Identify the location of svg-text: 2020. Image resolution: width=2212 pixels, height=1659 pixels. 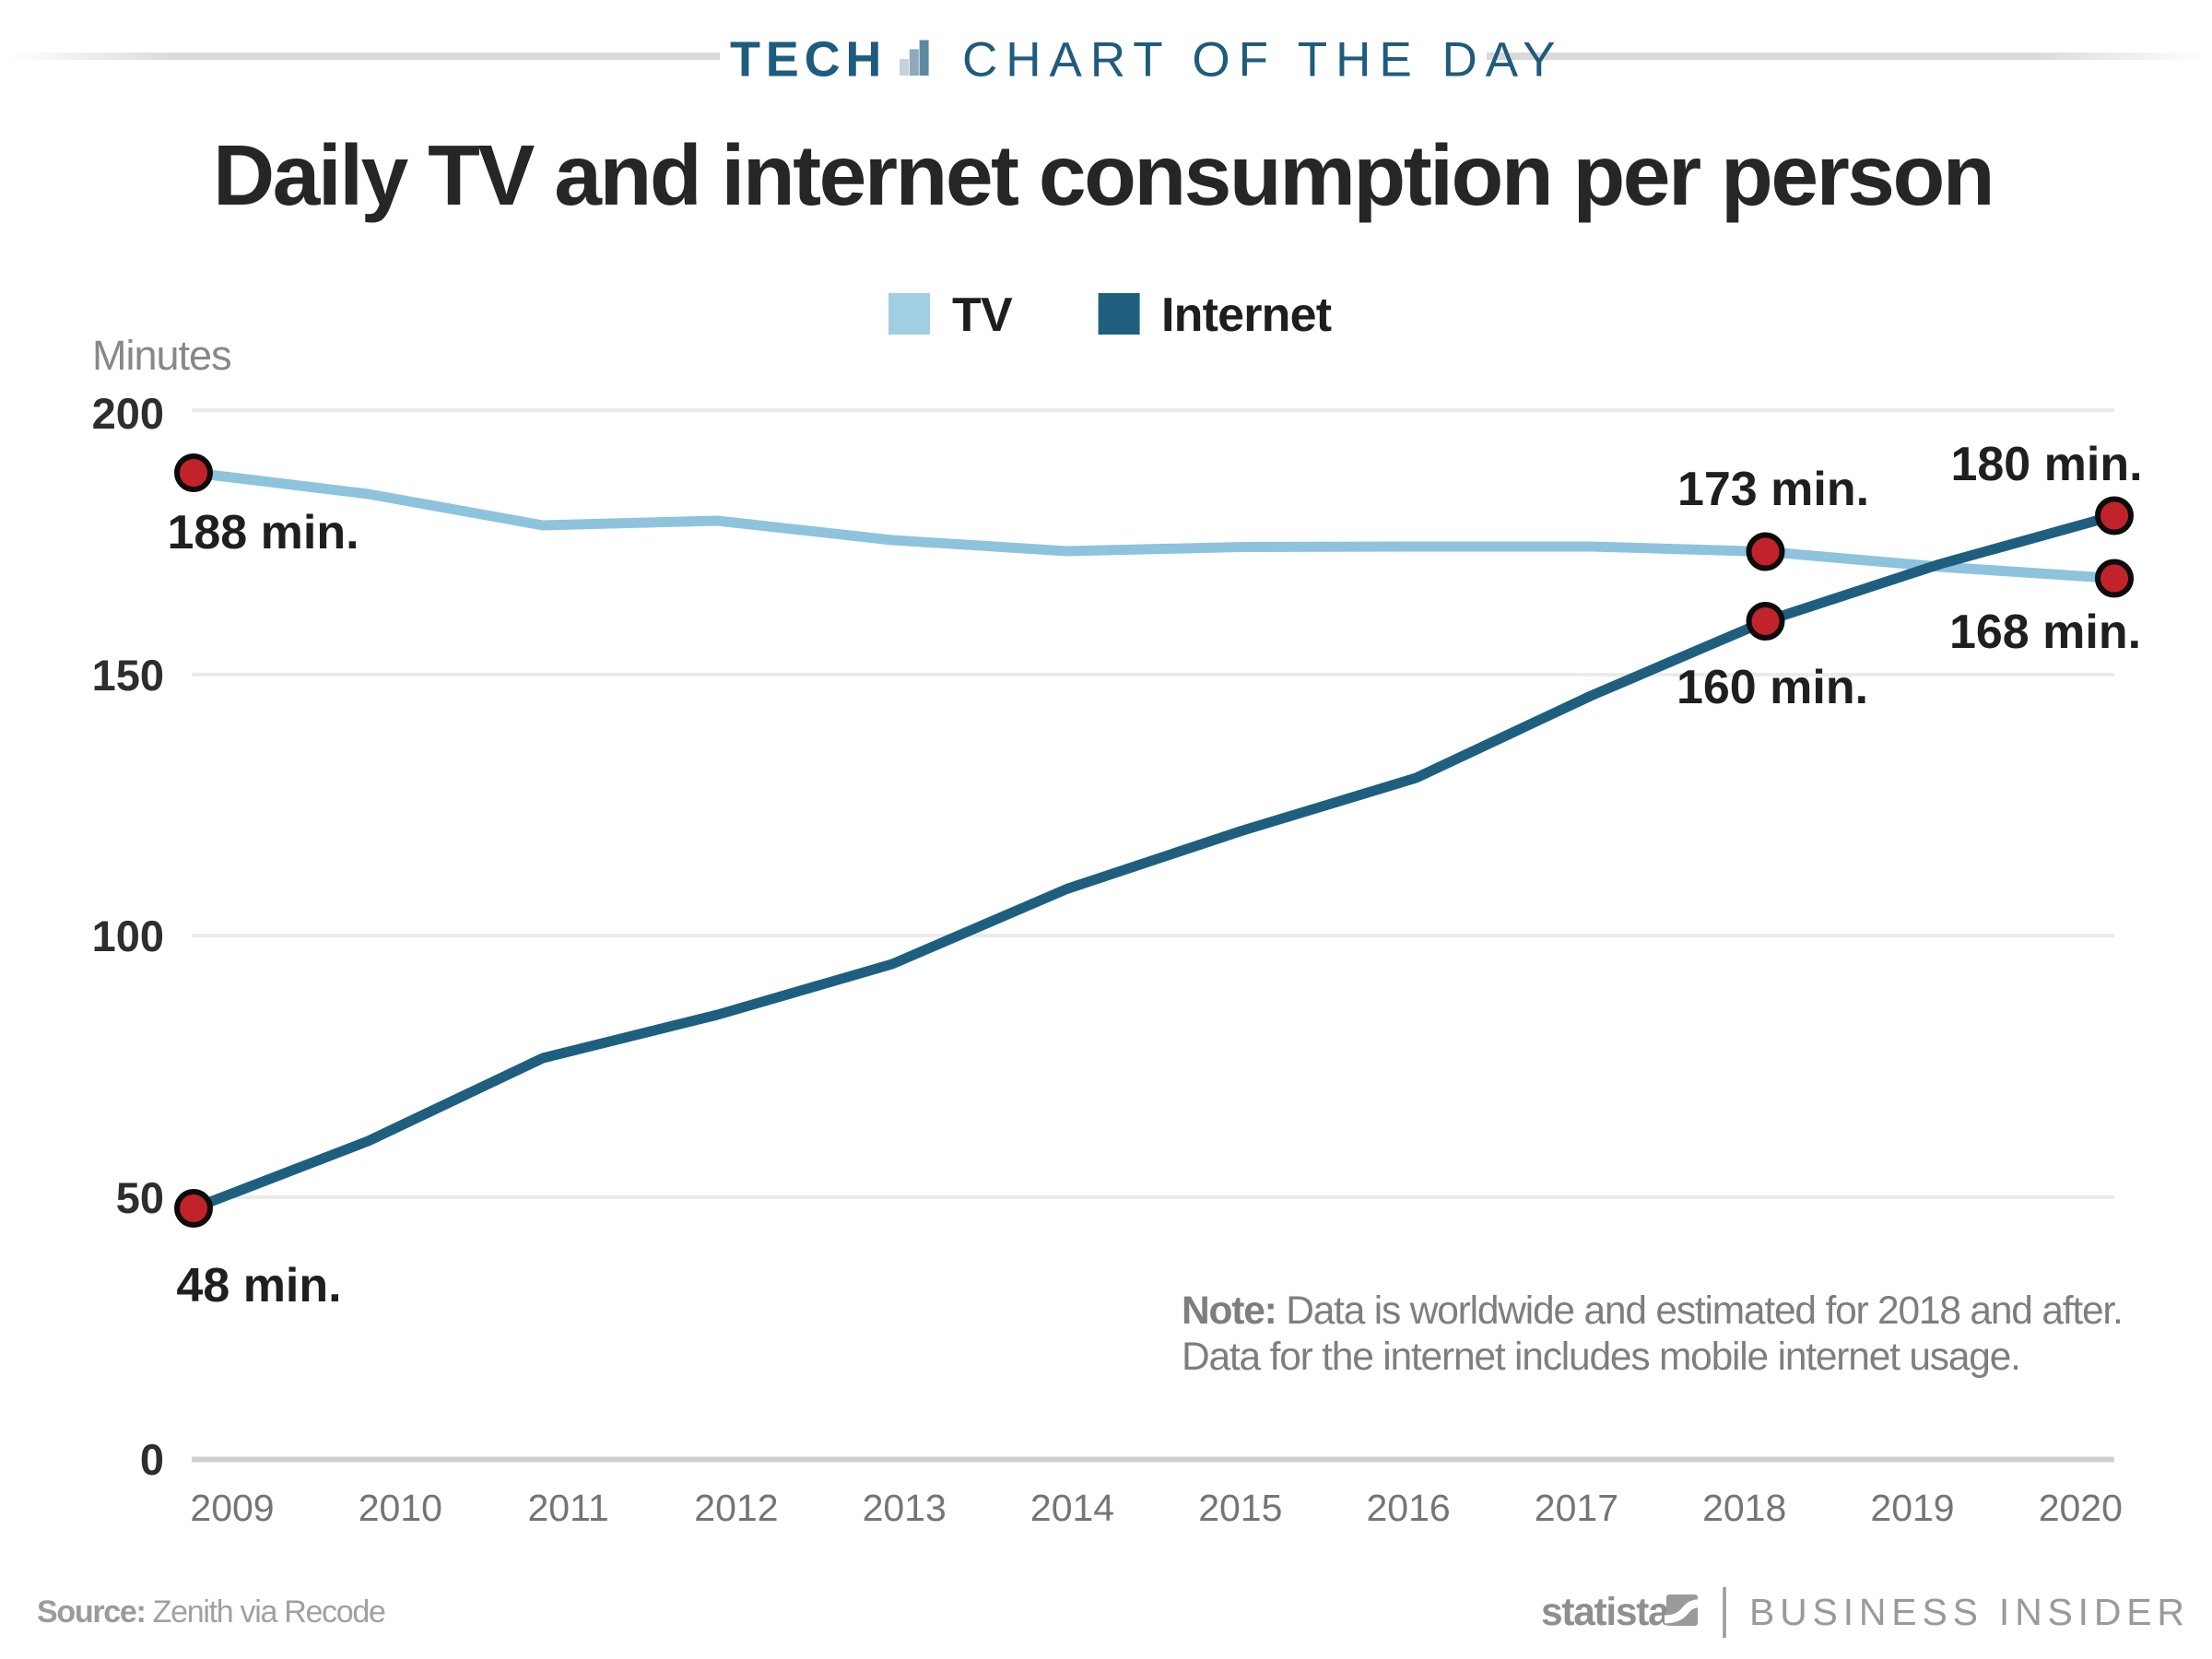
(2081, 1508).